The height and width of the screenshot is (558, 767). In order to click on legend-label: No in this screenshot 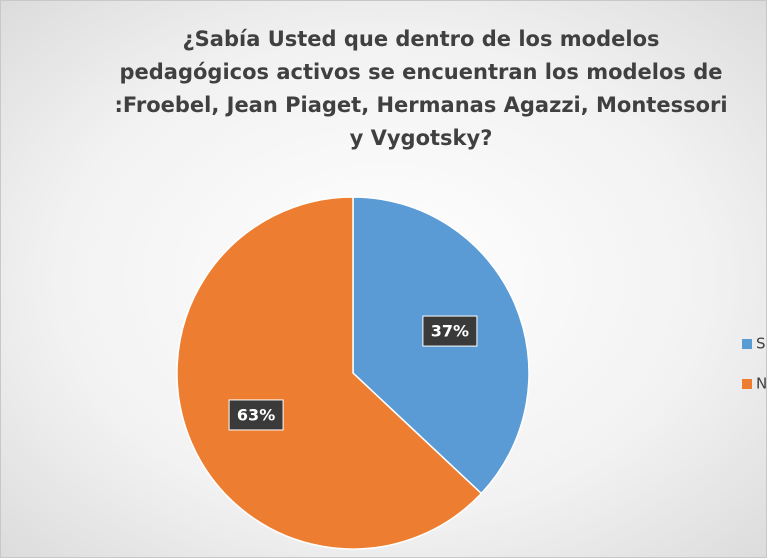, I will do `click(761, 384)`.